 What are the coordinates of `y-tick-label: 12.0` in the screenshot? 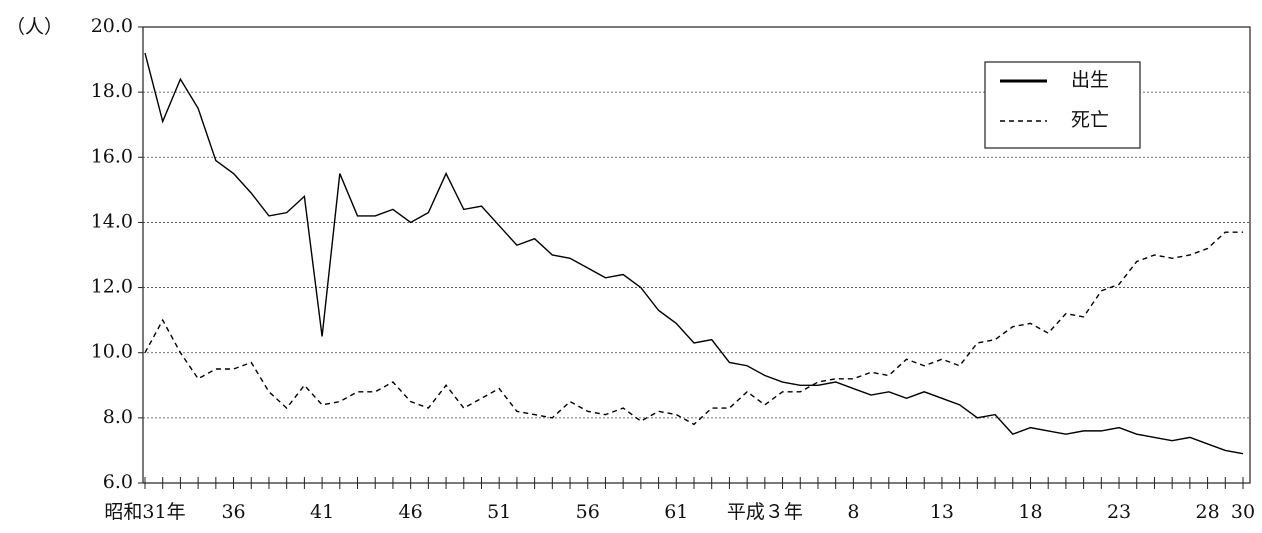 It's located at (112, 287).